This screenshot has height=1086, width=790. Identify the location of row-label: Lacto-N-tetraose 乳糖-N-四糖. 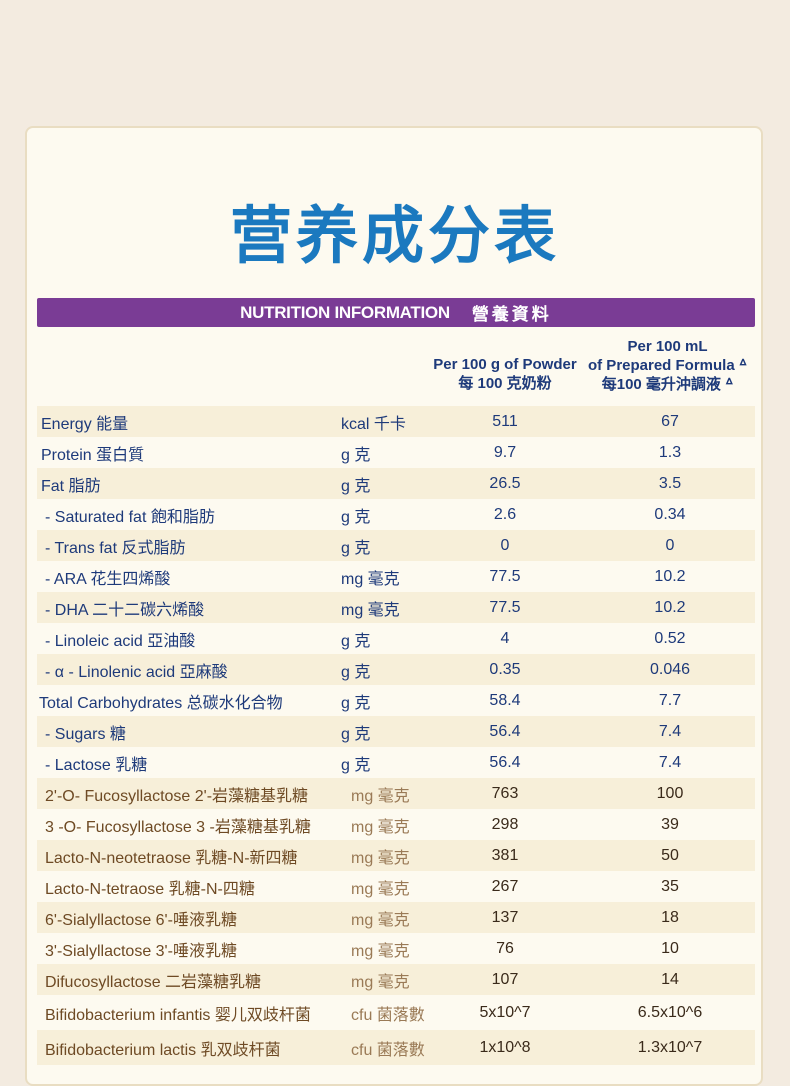
(150, 889).